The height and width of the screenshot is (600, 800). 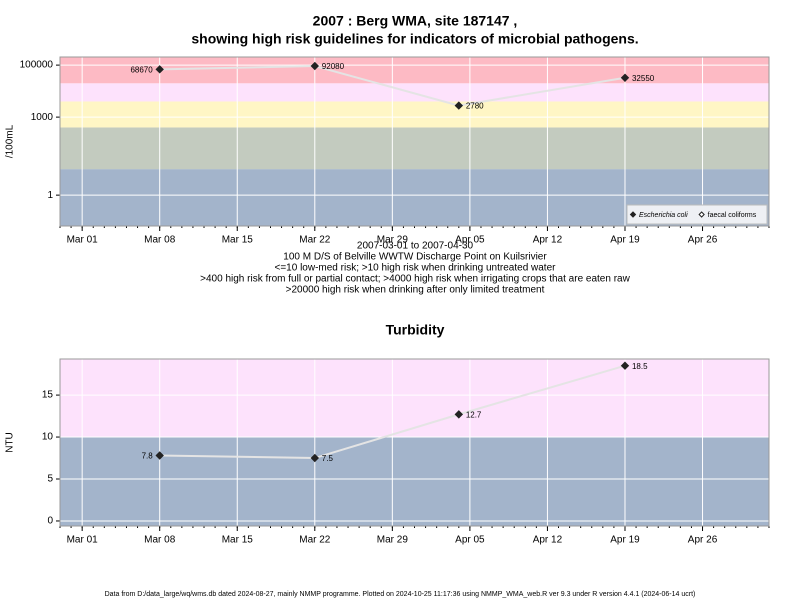 I want to click on y-tick-label: 10, so click(x=48, y=437).